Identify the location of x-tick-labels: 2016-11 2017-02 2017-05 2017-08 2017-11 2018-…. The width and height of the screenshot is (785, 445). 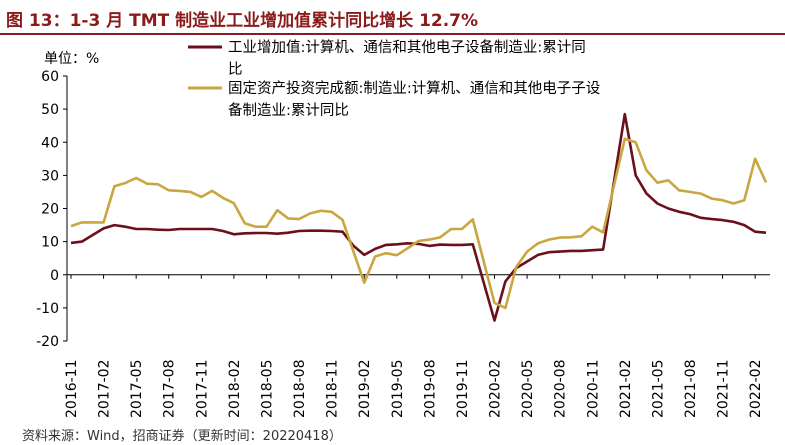
(414, 389).